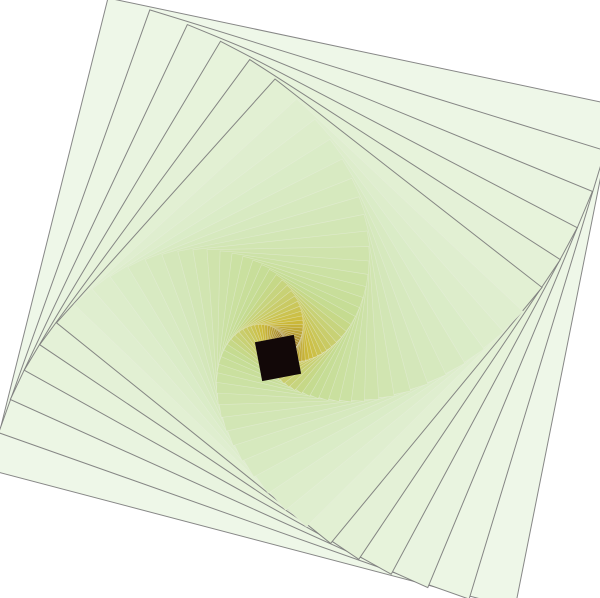  Describe the element at coordinates (278, 358) in the screenshot. I see `spiral-core` at that location.